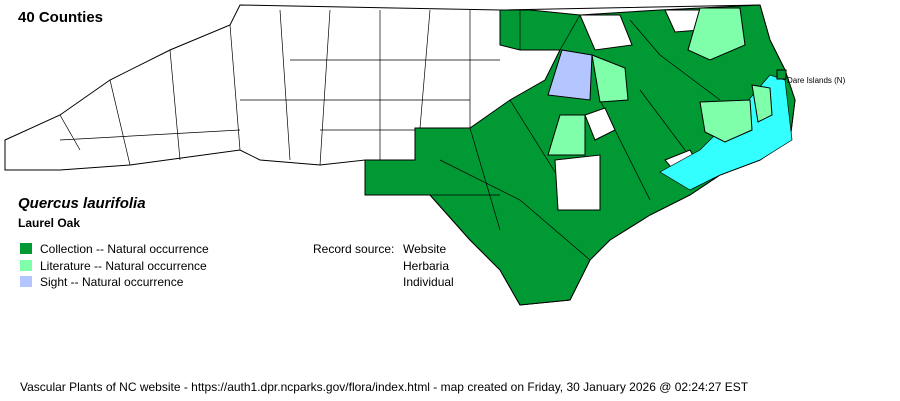  Describe the element at coordinates (816, 80) in the screenshot. I see `dare-islands-label: Dare Islands (N)` at that location.